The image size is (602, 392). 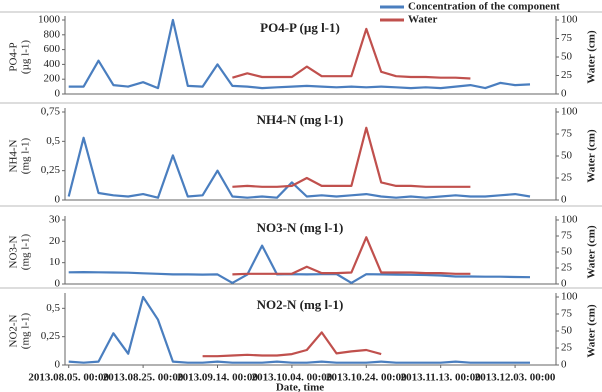 I want to click on y-axis-label: NO3-N, so click(x=14, y=251).